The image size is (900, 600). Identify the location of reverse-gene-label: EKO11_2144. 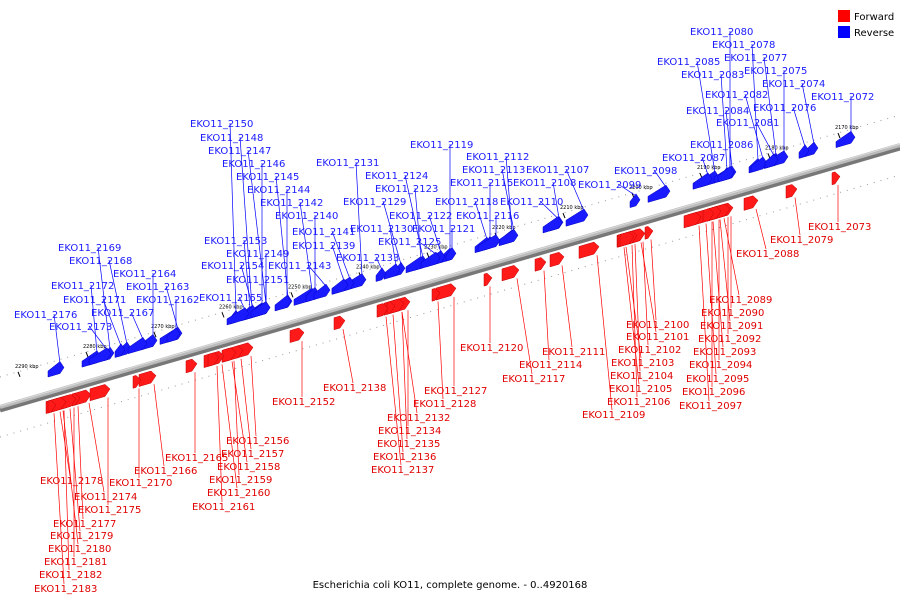
(278, 190).